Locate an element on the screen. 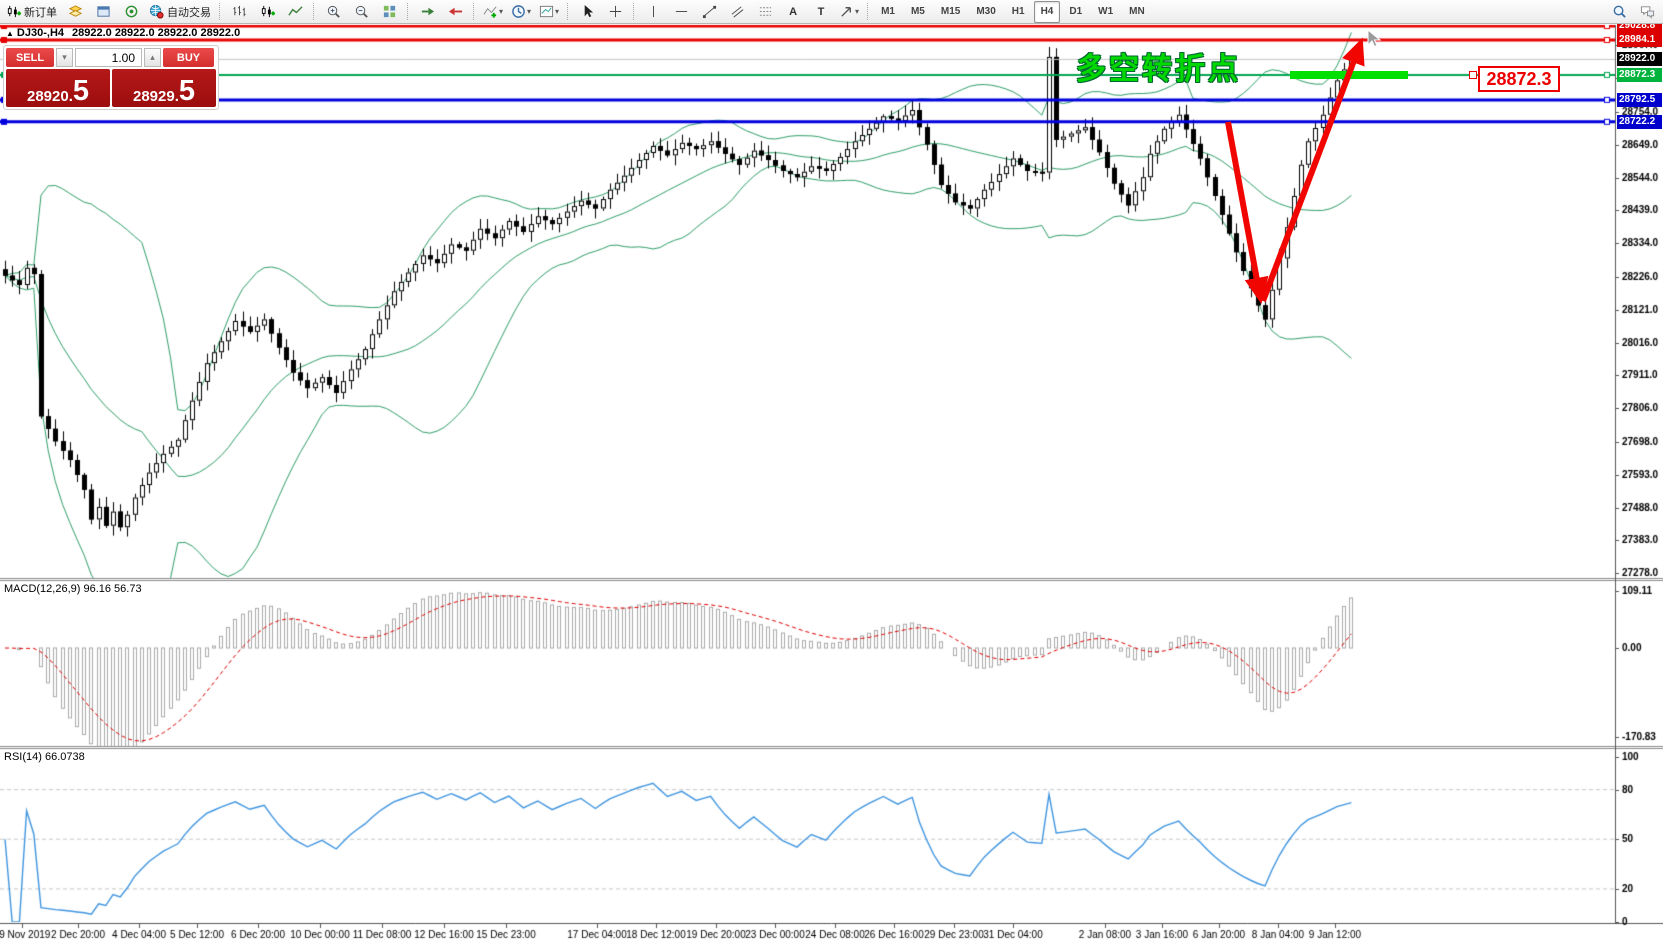  sell-price-display: 28920. 5 is located at coordinates (58, 88).